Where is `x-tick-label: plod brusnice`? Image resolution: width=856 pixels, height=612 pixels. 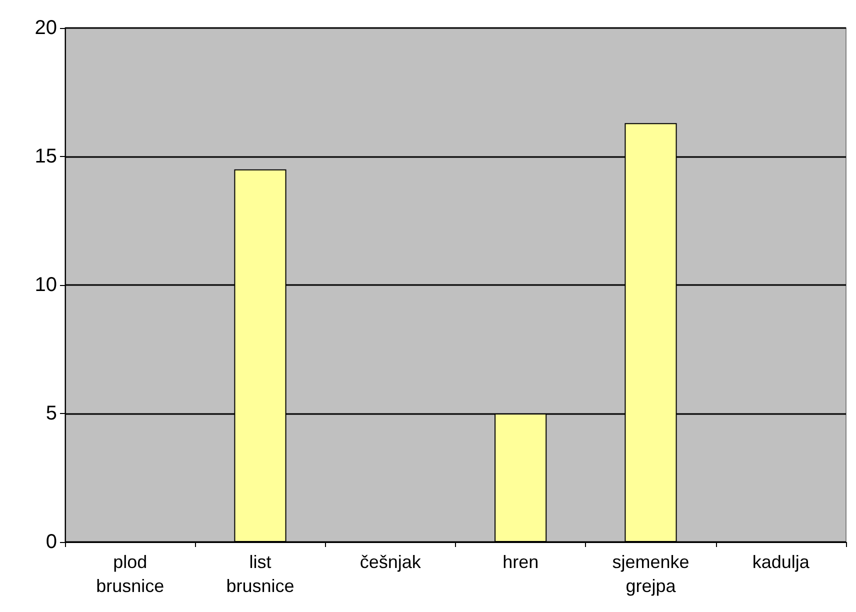
x-tick-label: plod brusnice is located at coordinates (130, 574).